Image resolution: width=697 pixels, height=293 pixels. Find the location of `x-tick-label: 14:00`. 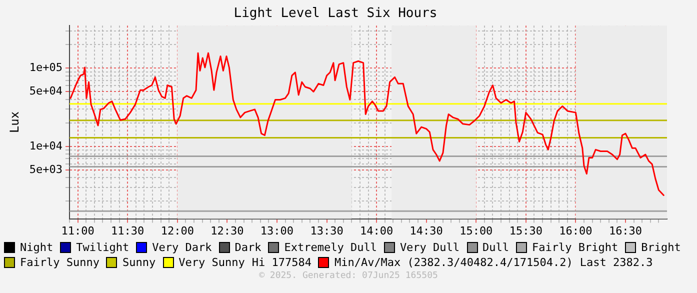

x-tick-label: 14:00 is located at coordinates (377, 231).